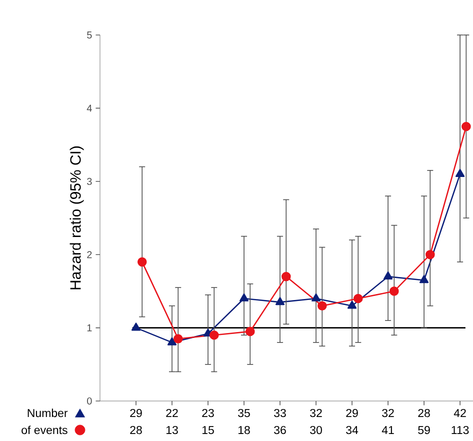 Image resolution: width=473 pixels, height=441 pixels. I want to click on text: 42, so click(460, 412).